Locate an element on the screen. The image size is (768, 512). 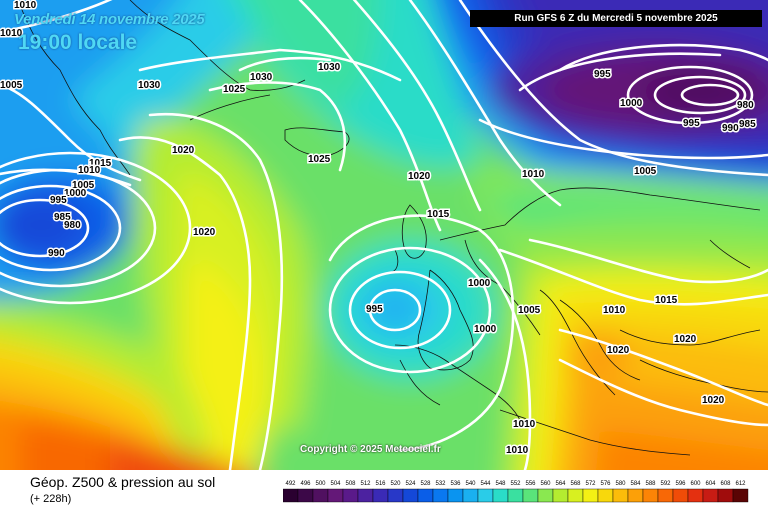
scale-tick-label: 576 is located at coordinates (605, 484).